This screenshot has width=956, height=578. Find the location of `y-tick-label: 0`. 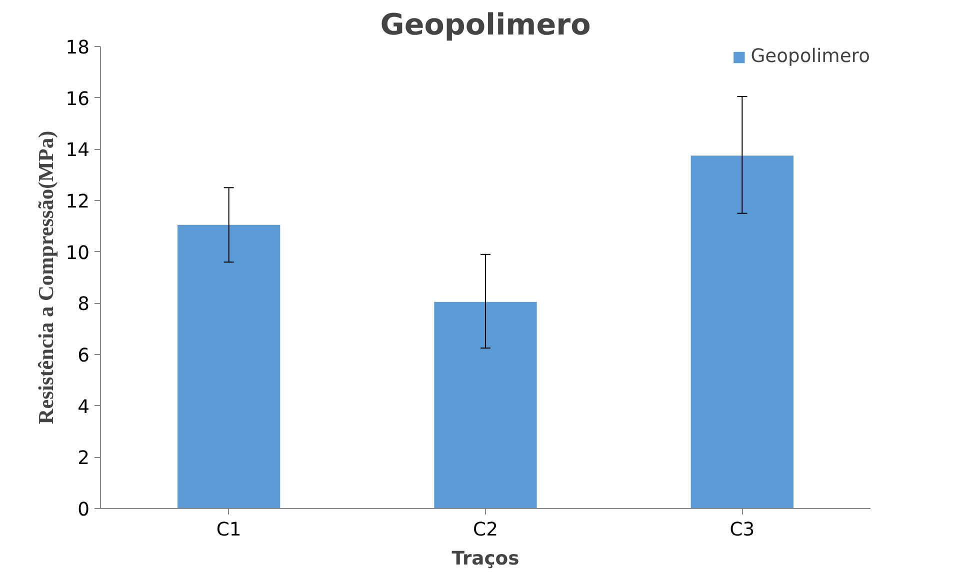

y-tick-label: 0 is located at coordinates (84, 510).